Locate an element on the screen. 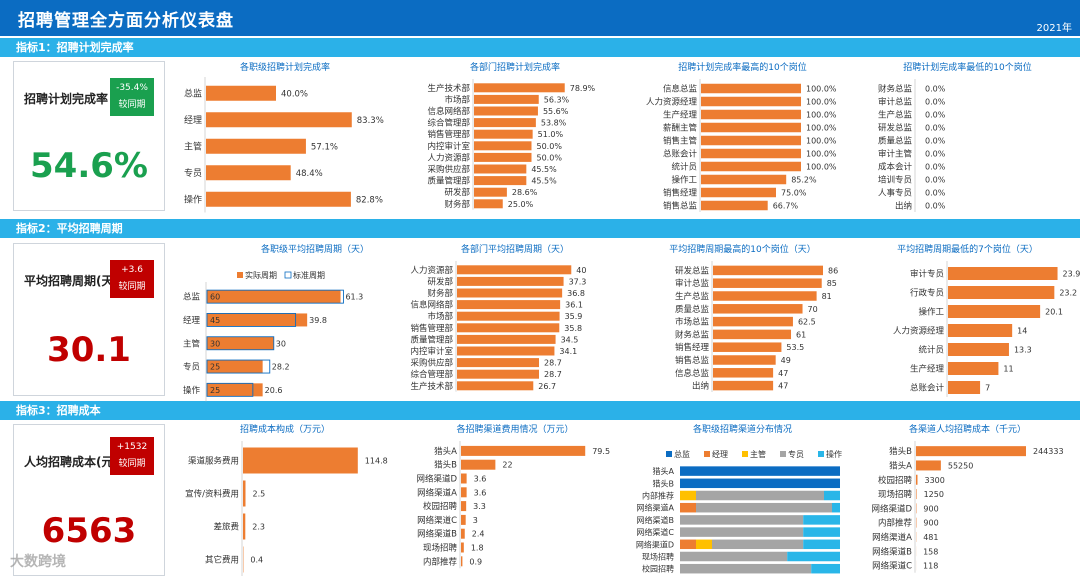 This screenshot has height=579, width=1080. watermark-logo: 大数跨境 is located at coordinates (38, 562).